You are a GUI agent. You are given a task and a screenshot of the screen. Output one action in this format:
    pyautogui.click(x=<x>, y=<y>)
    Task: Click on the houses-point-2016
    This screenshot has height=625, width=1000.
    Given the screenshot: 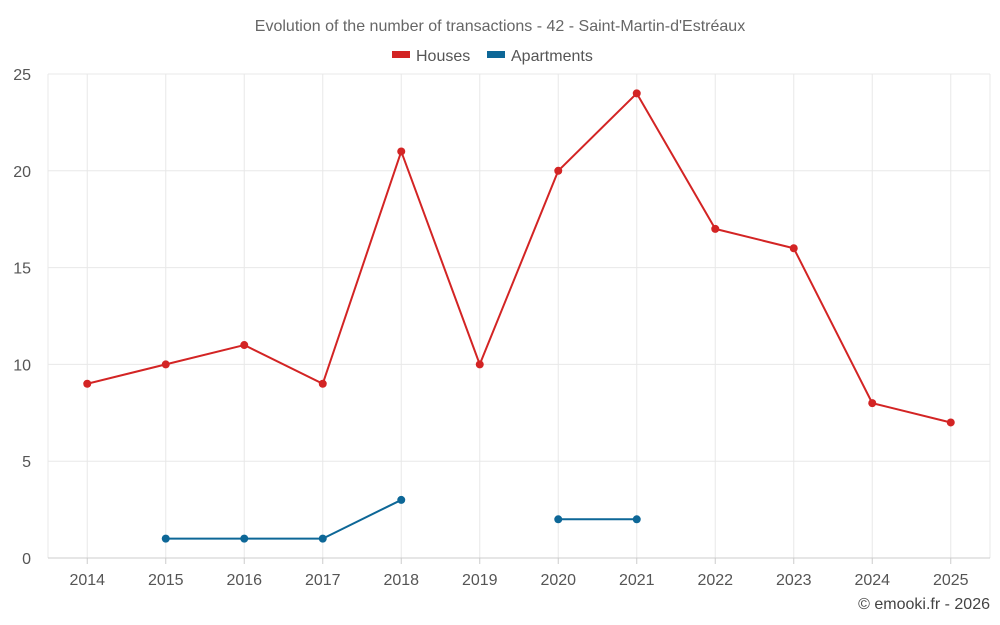 What is the action you would take?
    pyautogui.click(x=244, y=345)
    